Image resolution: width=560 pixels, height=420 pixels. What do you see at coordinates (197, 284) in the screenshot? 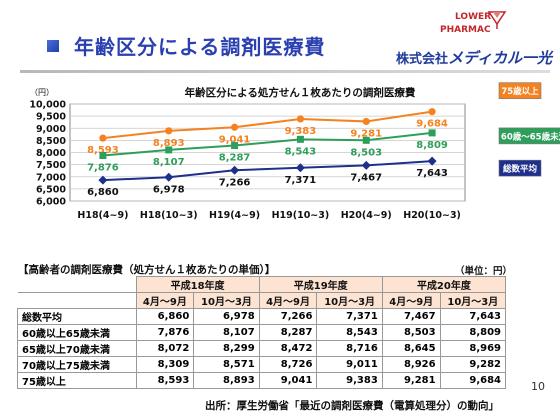
I see `year-header: 平成18年度` at bounding box center [197, 284].